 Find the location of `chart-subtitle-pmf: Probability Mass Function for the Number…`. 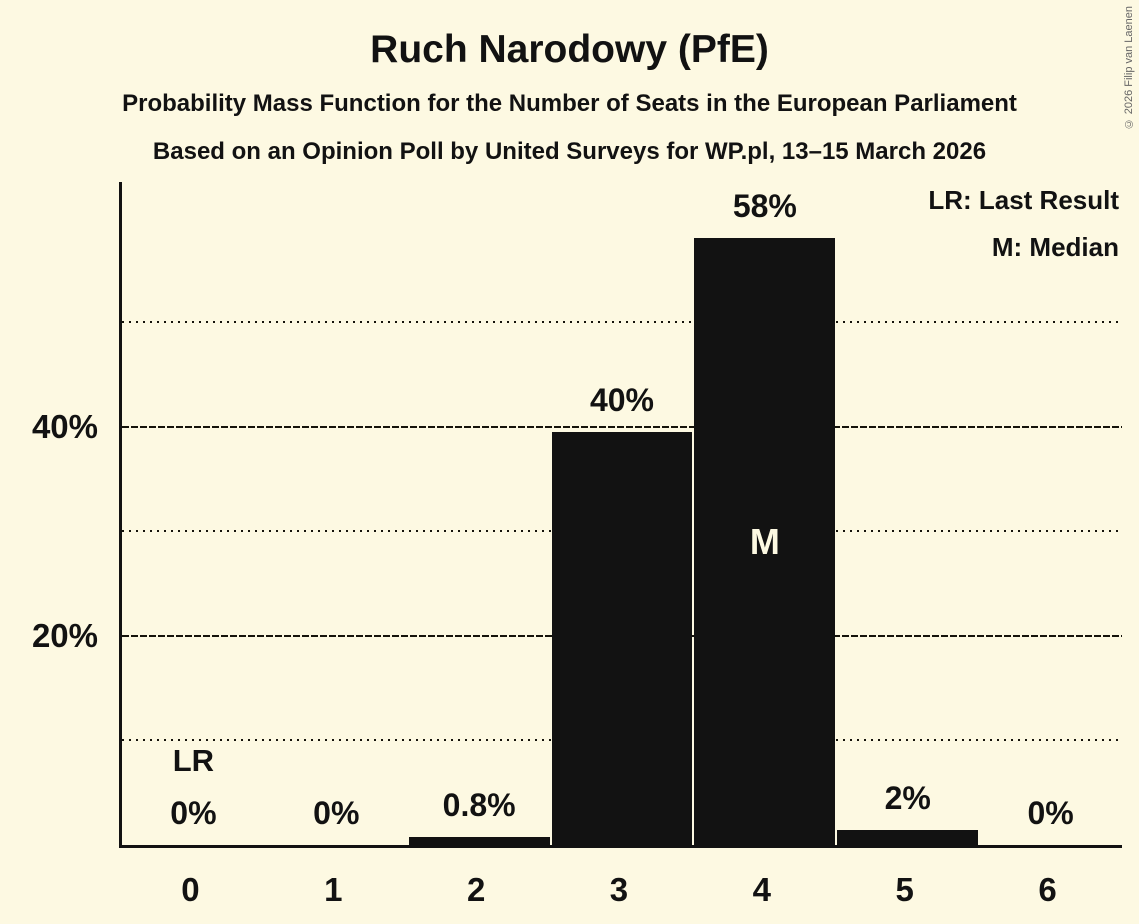

chart-subtitle-pmf: Probability Mass Function for the Number… is located at coordinates (569, 103).